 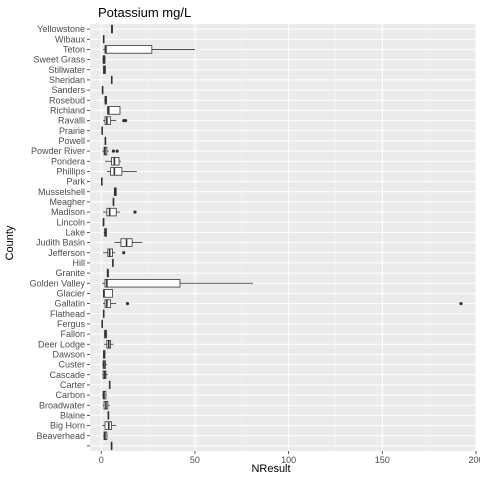 I want to click on y-tick-label: Hill, so click(x=79, y=263).